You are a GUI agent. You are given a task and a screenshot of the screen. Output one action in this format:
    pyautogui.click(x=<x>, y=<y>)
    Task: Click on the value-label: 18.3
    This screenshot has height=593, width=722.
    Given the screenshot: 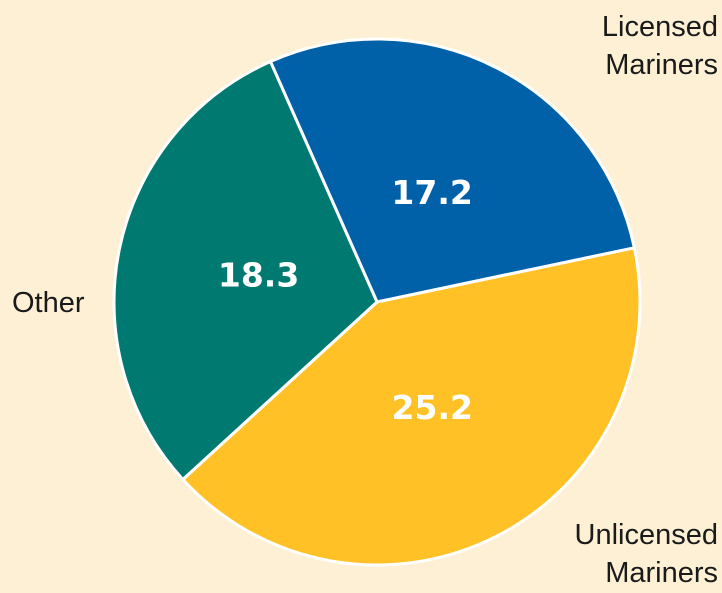 What is the action you would take?
    pyautogui.click(x=258, y=275)
    